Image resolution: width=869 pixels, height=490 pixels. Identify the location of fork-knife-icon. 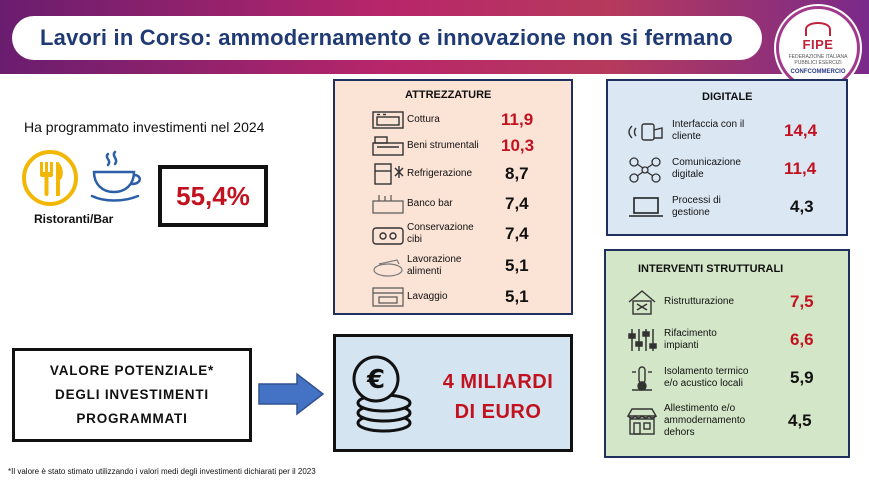
(50, 178).